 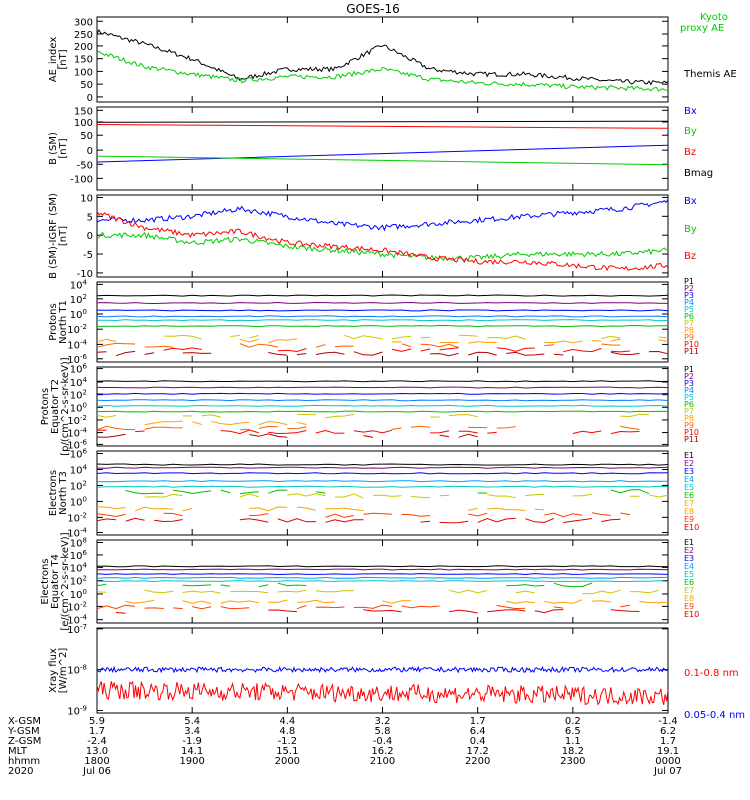 What do you see at coordinates (478, 731) in the screenshot?
I see `x-axis-value: 6.4` at bounding box center [478, 731].